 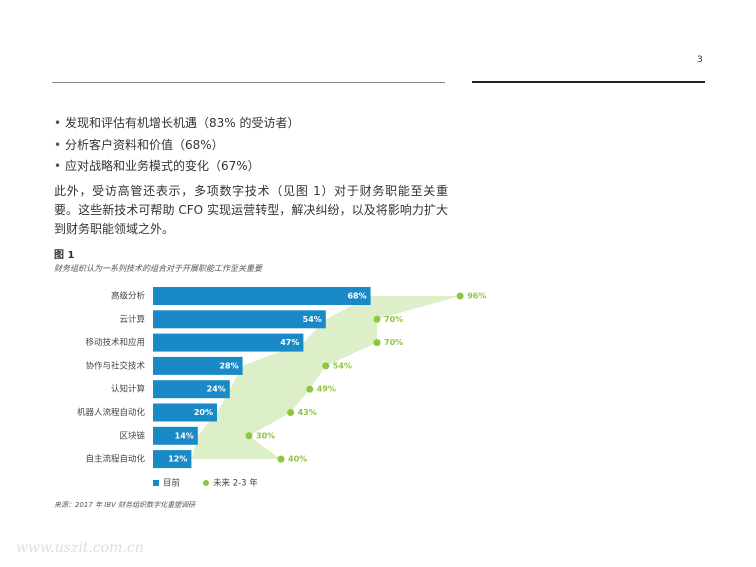 I want to click on dot-label: 40%, so click(x=297, y=459).